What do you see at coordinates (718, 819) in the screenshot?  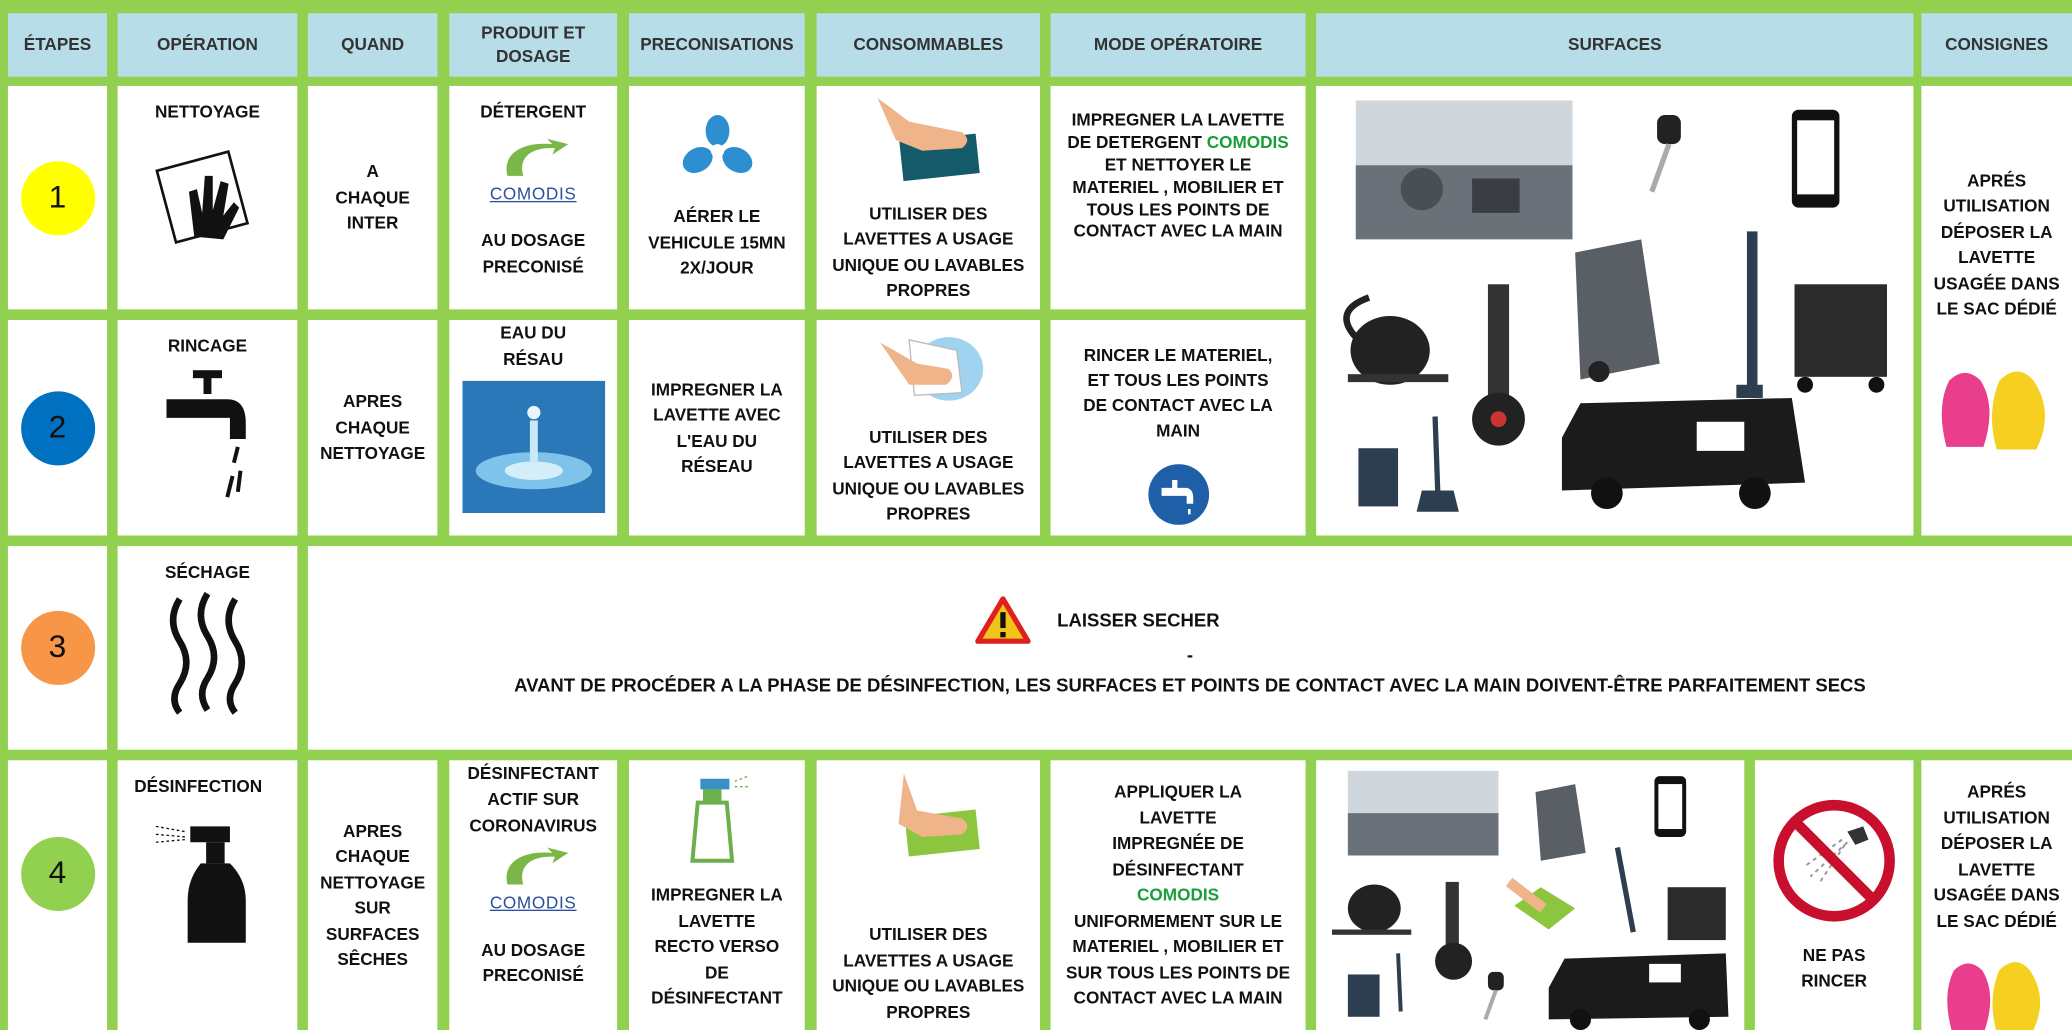 I see `spray-bottle-icon` at bounding box center [718, 819].